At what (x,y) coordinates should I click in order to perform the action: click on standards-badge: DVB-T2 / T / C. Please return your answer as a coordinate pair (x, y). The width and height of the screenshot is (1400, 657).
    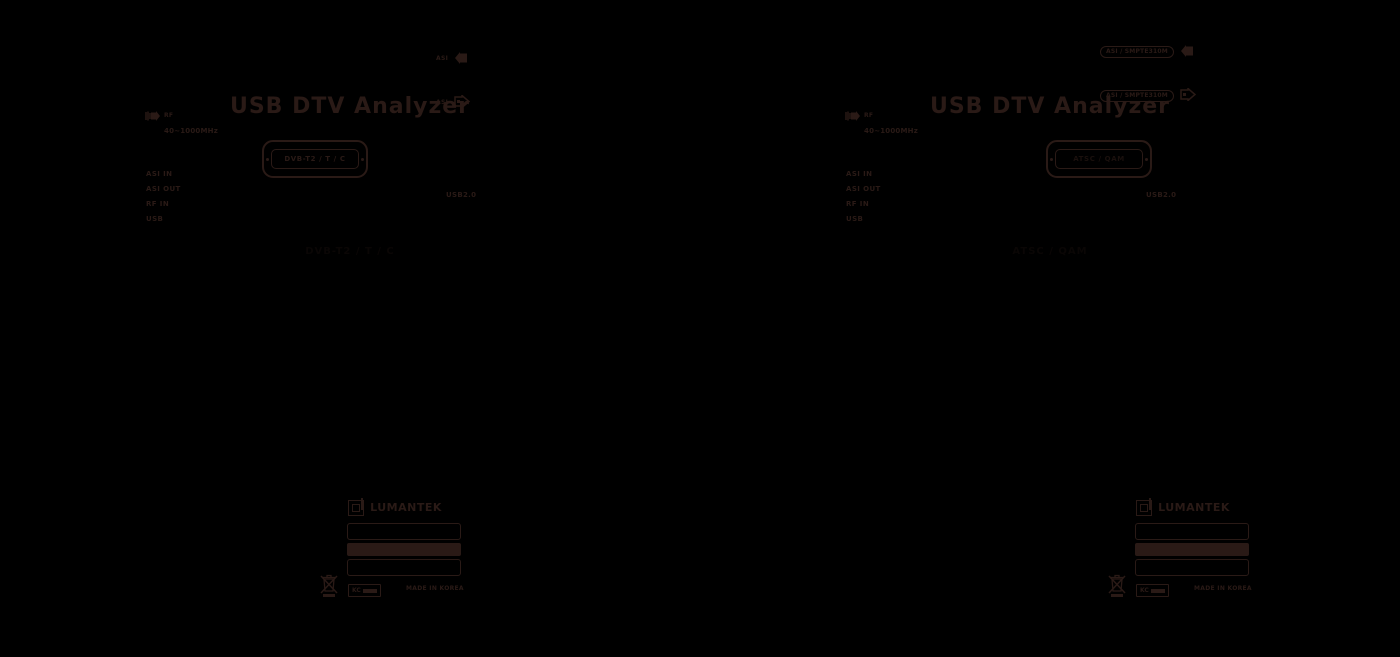
    Looking at the image, I should click on (315, 159).